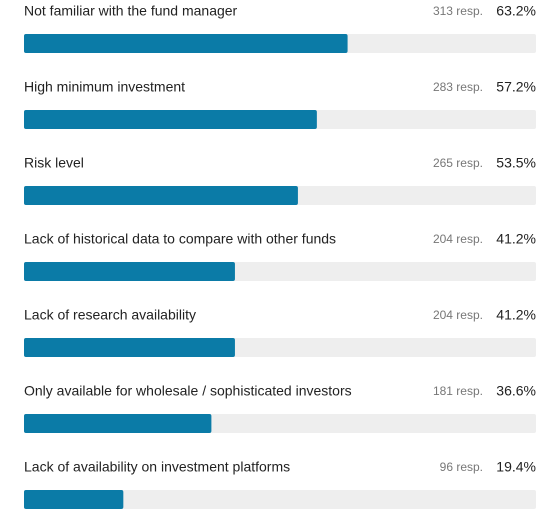 Image resolution: width=552 pixels, height=522 pixels. I want to click on value-label: 19.4%, so click(516, 467).